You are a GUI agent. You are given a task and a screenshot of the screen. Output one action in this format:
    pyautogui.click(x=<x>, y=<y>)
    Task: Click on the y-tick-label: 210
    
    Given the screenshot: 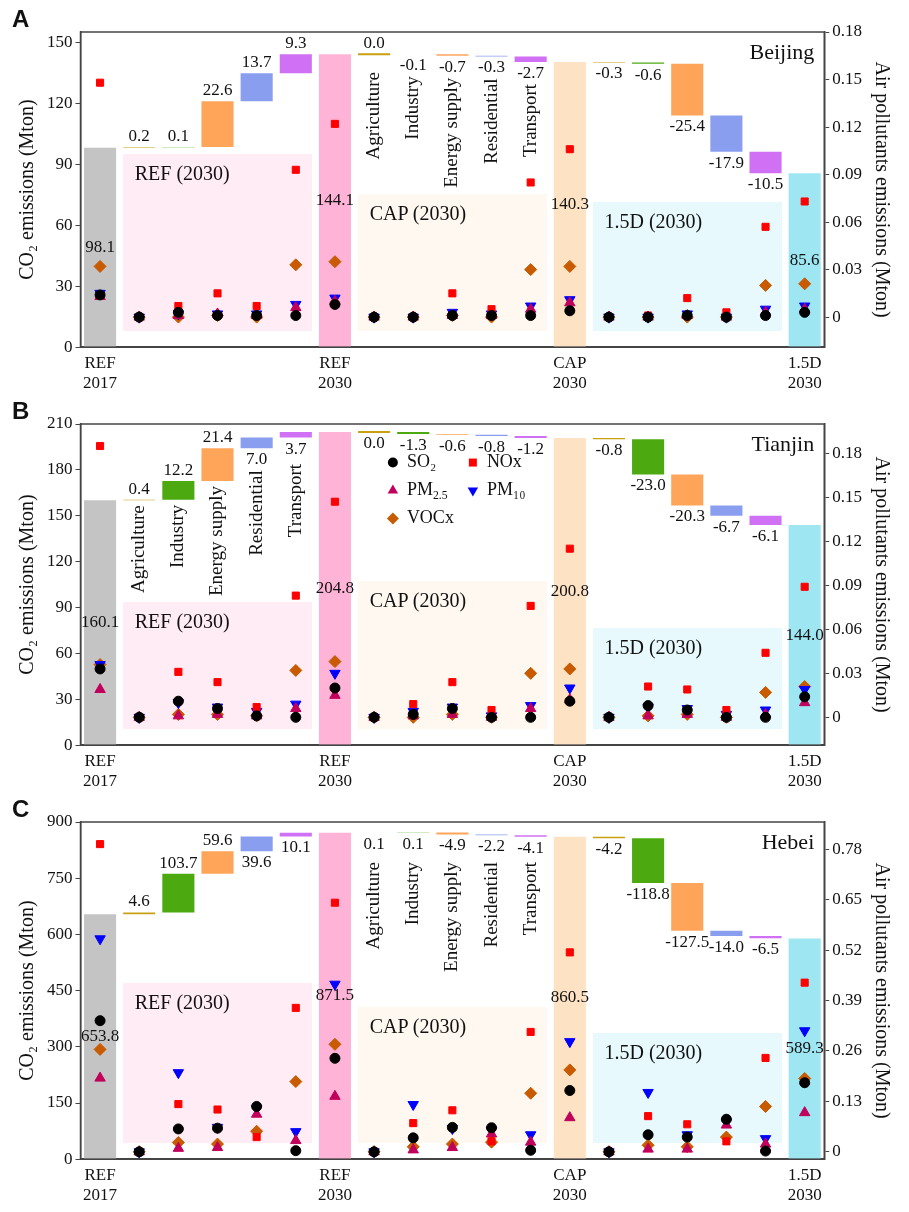 What is the action you would take?
    pyautogui.click(x=60, y=423)
    